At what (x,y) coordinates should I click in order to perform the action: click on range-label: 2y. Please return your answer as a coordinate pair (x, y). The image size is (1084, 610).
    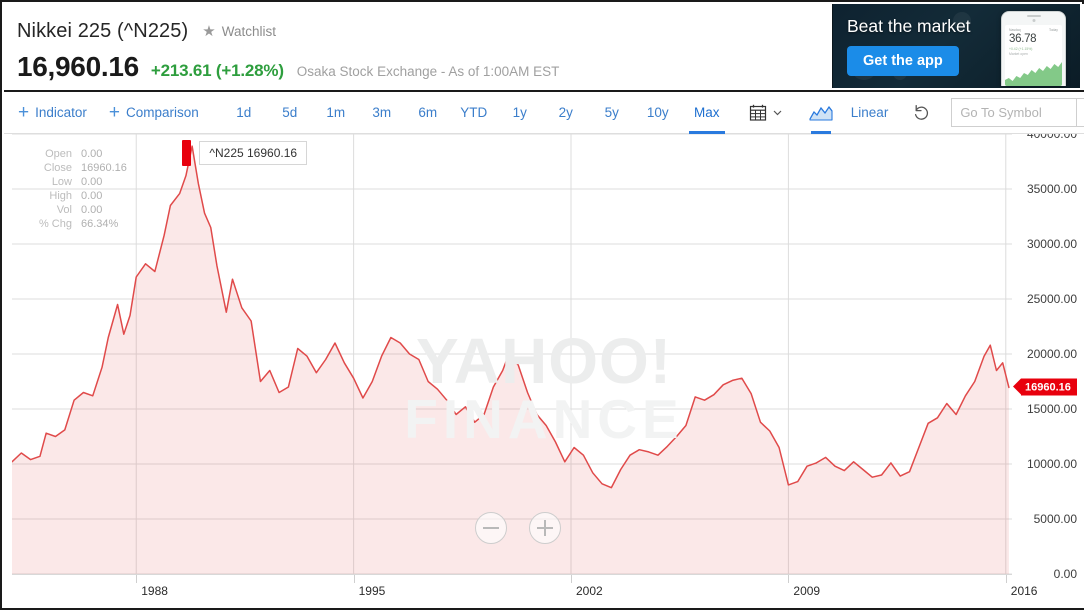
    Looking at the image, I should click on (565, 112).